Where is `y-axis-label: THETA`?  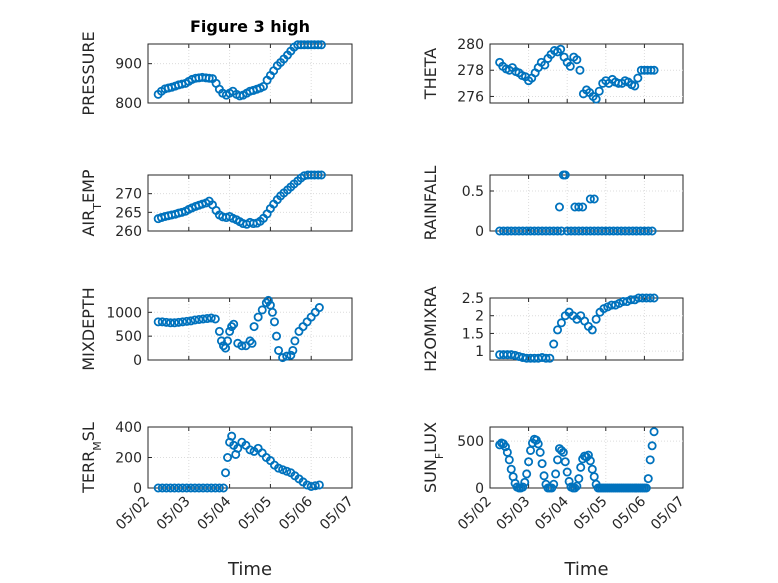 y-axis-label: THETA is located at coordinates (430, 74).